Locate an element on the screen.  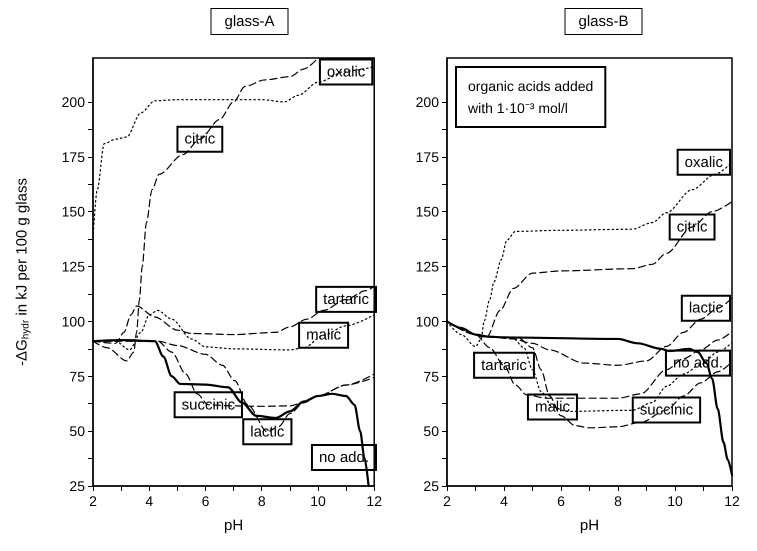
y-axis-title: -ΔGhydr in kJ per 100 g glass is located at coordinates (23, 272).